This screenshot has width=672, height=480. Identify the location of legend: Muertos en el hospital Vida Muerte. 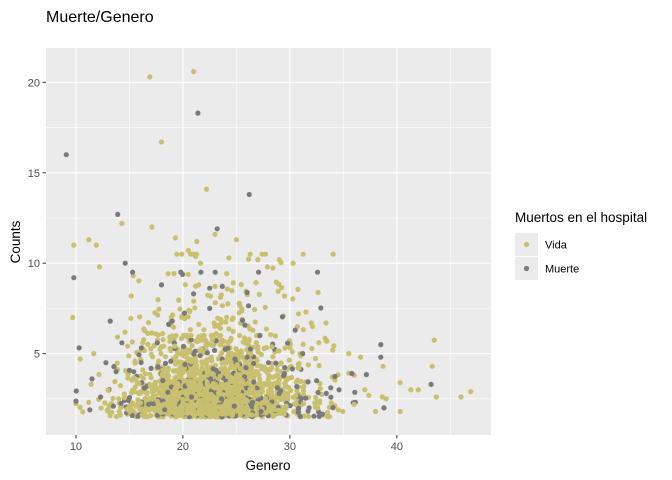
(581, 245).